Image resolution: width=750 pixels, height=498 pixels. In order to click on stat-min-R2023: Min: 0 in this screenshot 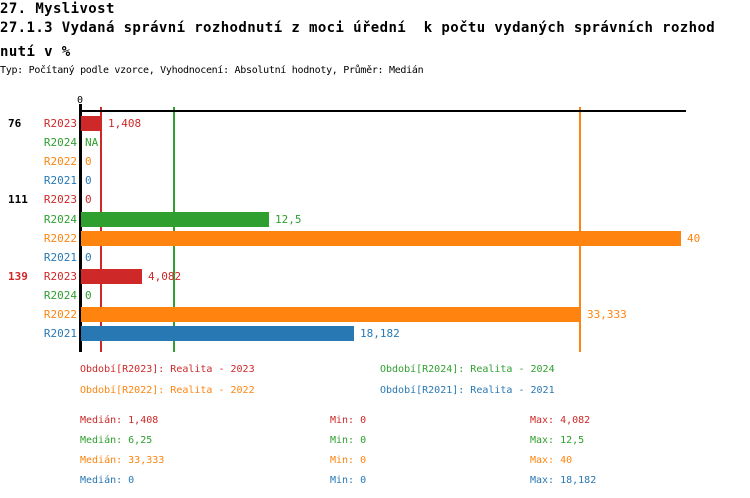, I will do `click(348, 420)`.